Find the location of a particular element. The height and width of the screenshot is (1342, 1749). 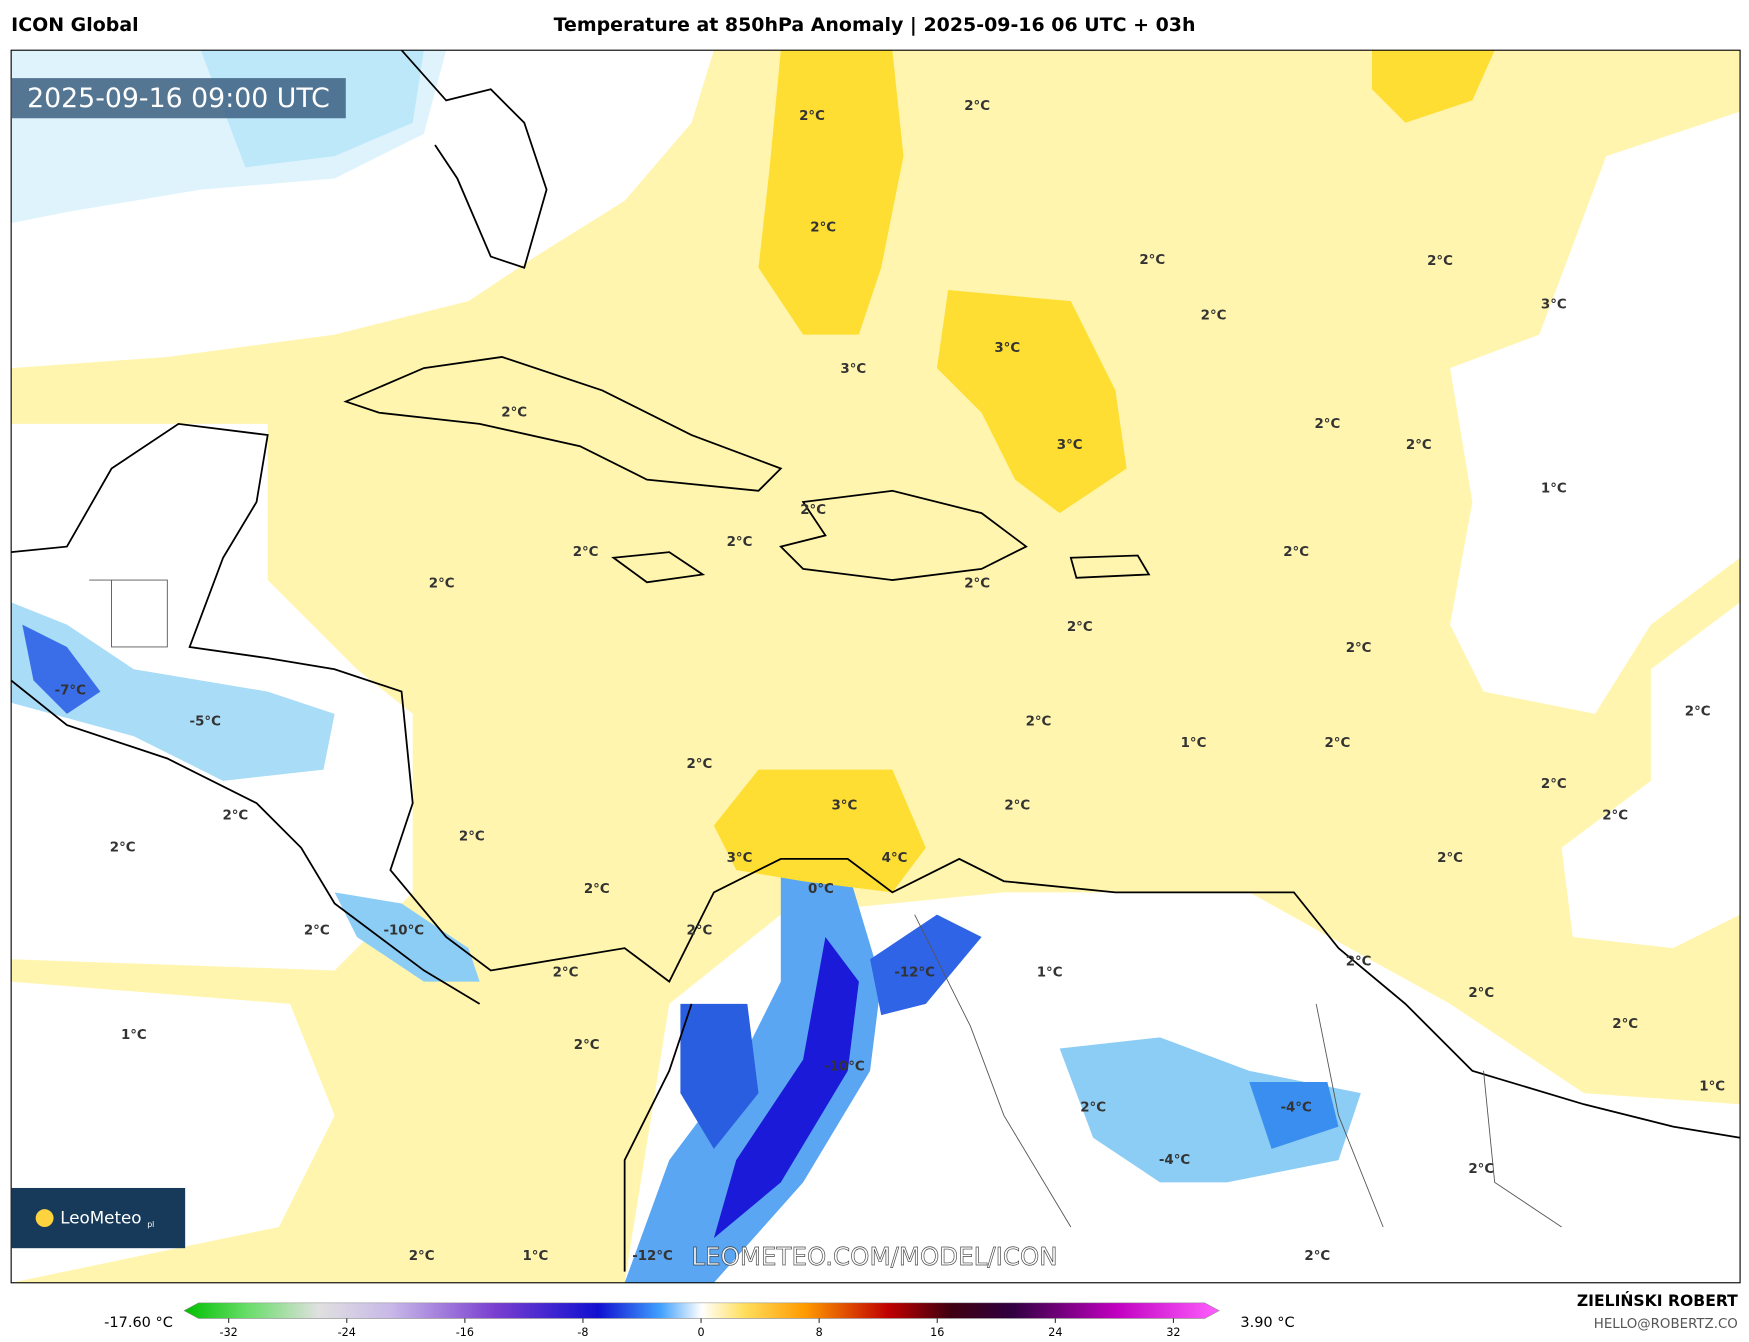

author: ZIELIŃSKI ROBERT is located at coordinates (1657, 1300).